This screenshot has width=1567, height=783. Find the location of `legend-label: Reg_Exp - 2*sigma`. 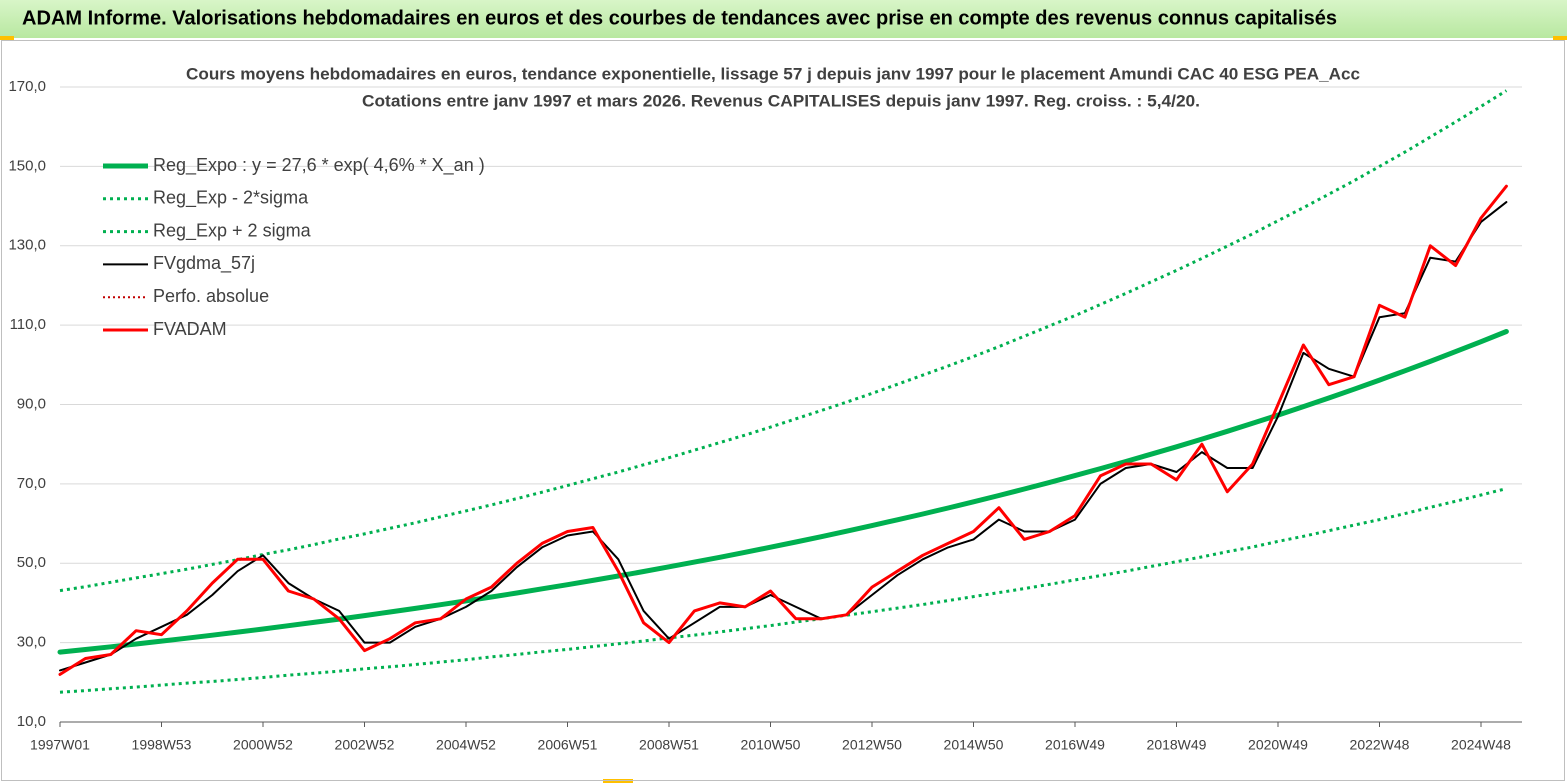

legend-label: Reg_Exp - 2*sigma is located at coordinates (231, 198).